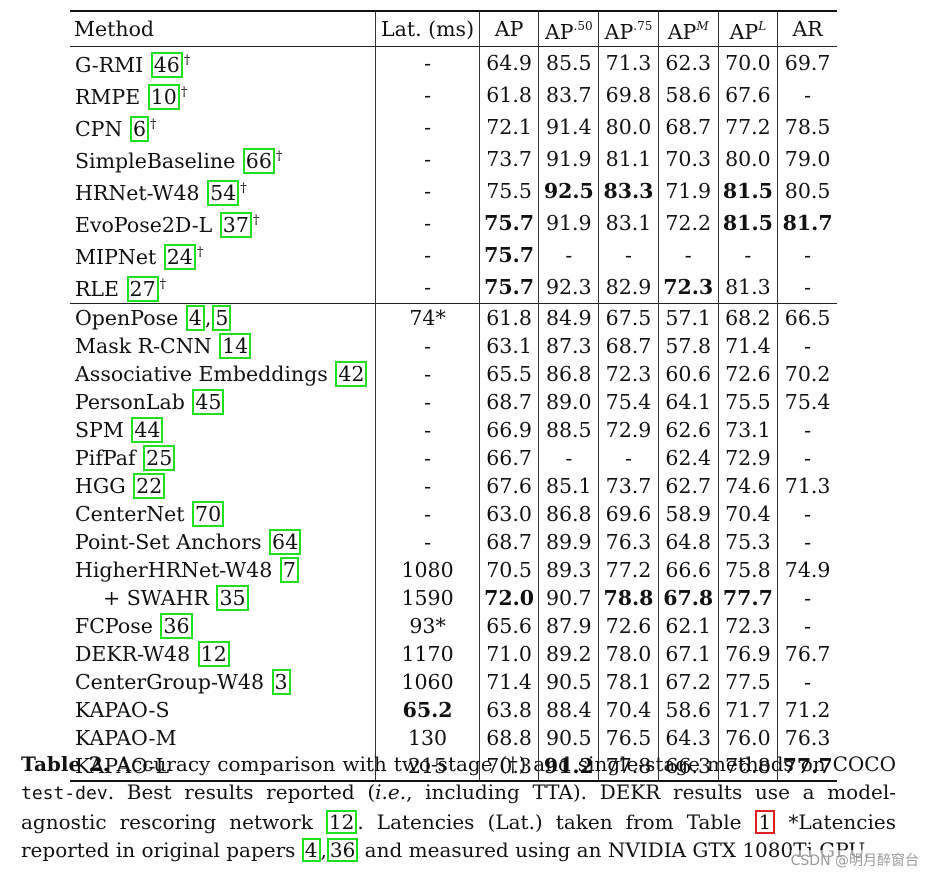  What do you see at coordinates (688, 570) in the screenshot?
I see `cell-apm: 66.6` at bounding box center [688, 570].